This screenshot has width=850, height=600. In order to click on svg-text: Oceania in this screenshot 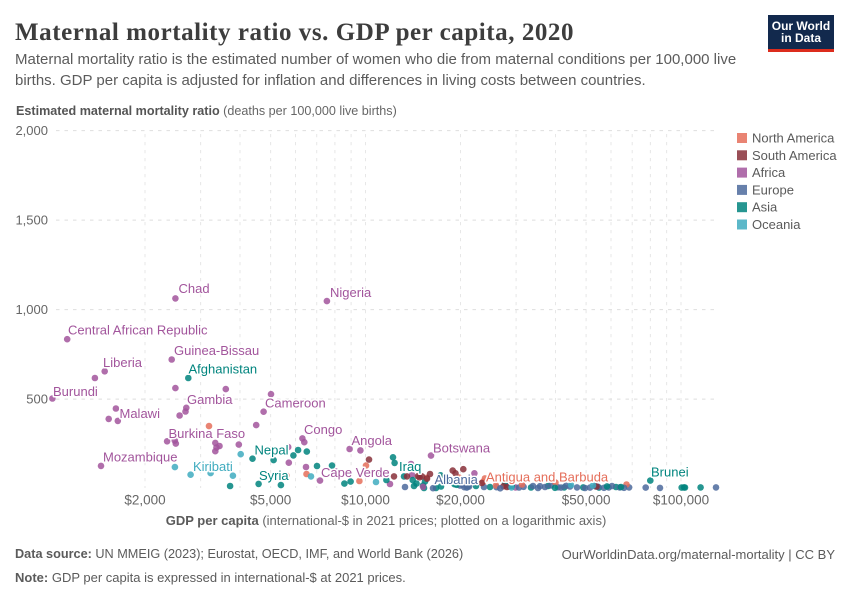, I will do `click(776, 224)`.